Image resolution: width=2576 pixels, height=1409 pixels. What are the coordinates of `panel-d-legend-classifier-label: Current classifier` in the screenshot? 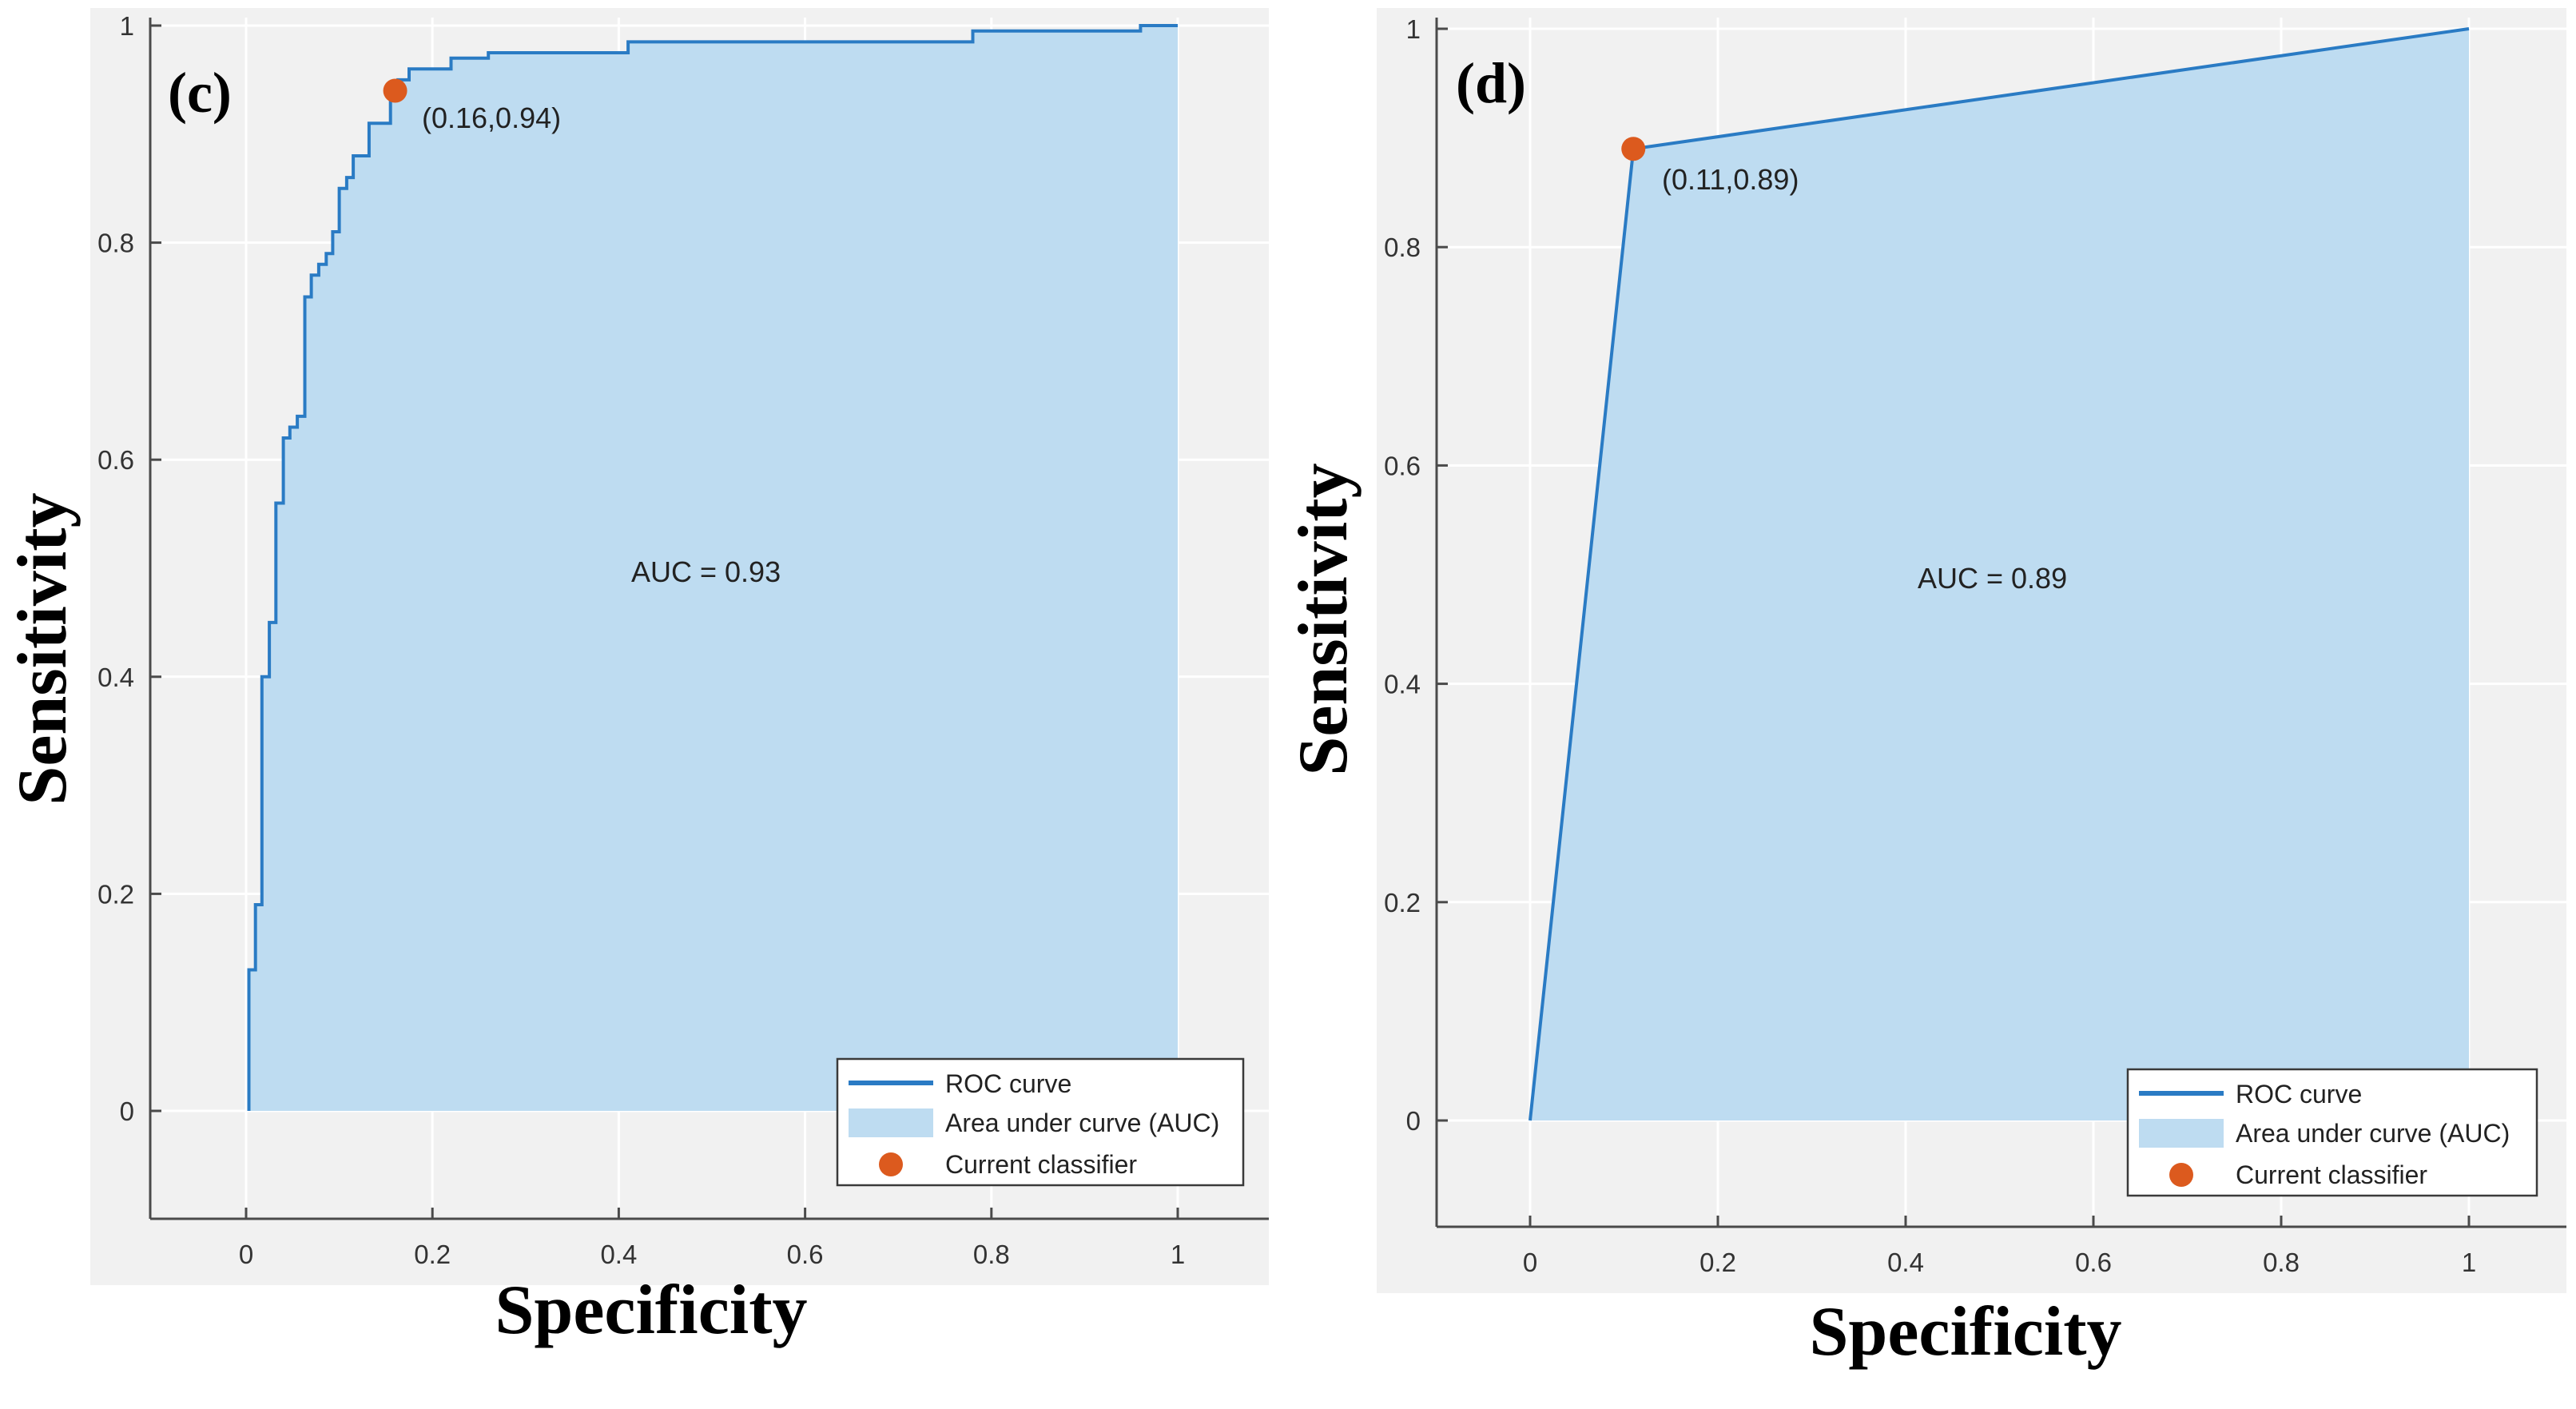 It's located at (2331, 1174).